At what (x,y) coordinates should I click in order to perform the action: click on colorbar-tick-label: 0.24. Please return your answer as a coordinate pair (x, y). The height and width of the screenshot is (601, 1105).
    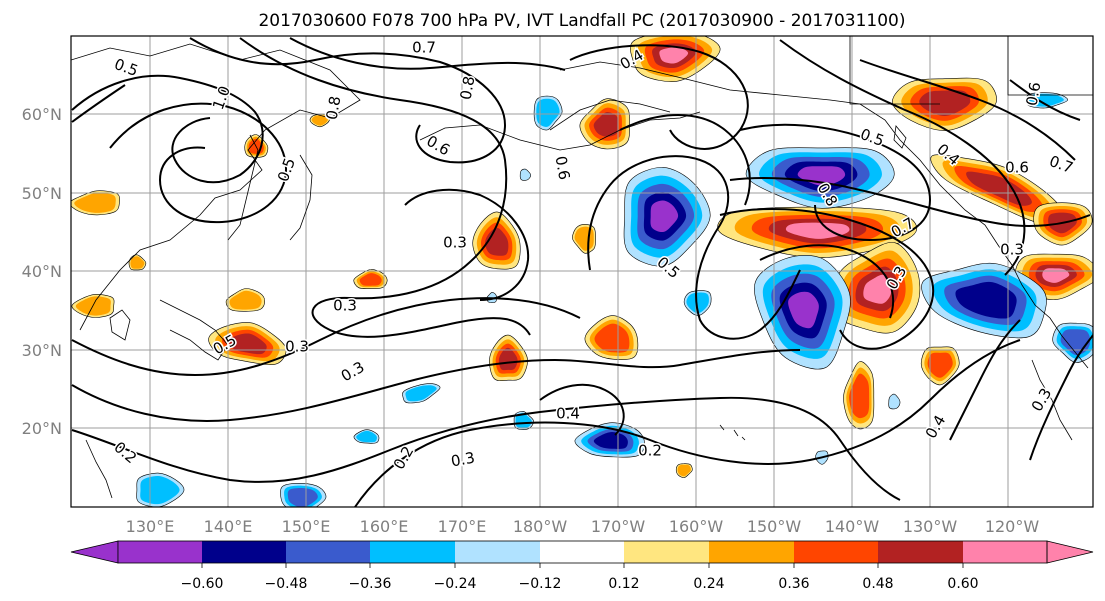
    Looking at the image, I should click on (708, 584).